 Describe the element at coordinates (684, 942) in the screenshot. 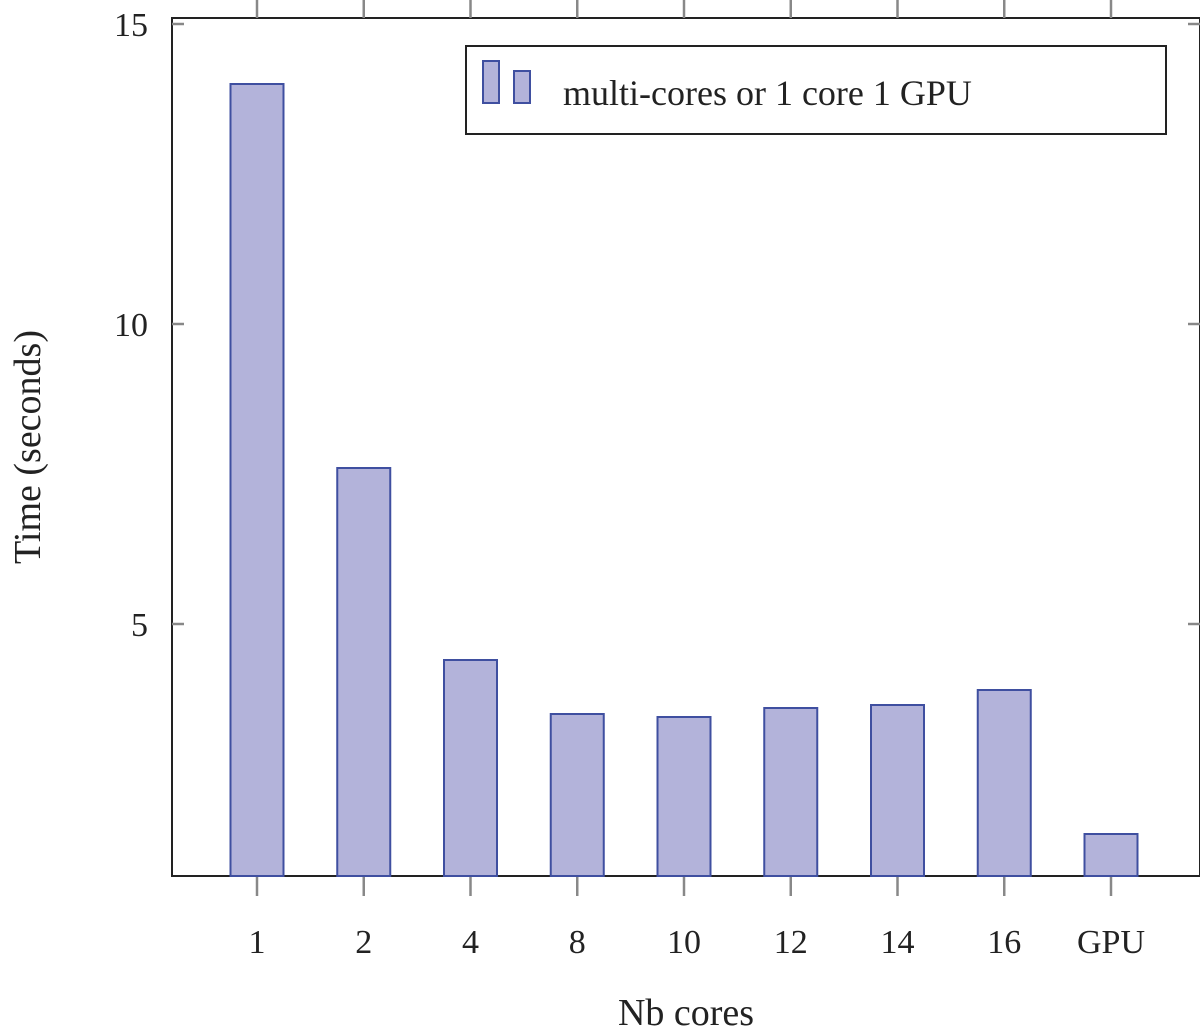

I see `x-tick-label: 10` at that location.